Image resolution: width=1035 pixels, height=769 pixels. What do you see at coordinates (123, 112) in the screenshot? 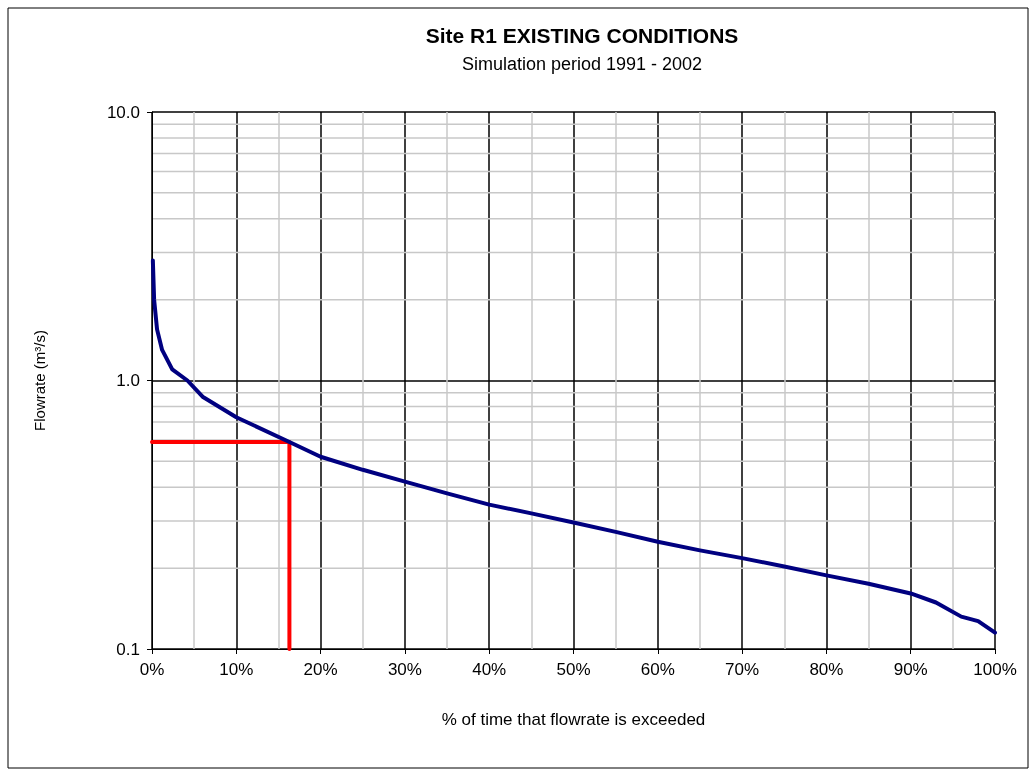
I see `y-tick-label: 10.0` at bounding box center [123, 112].